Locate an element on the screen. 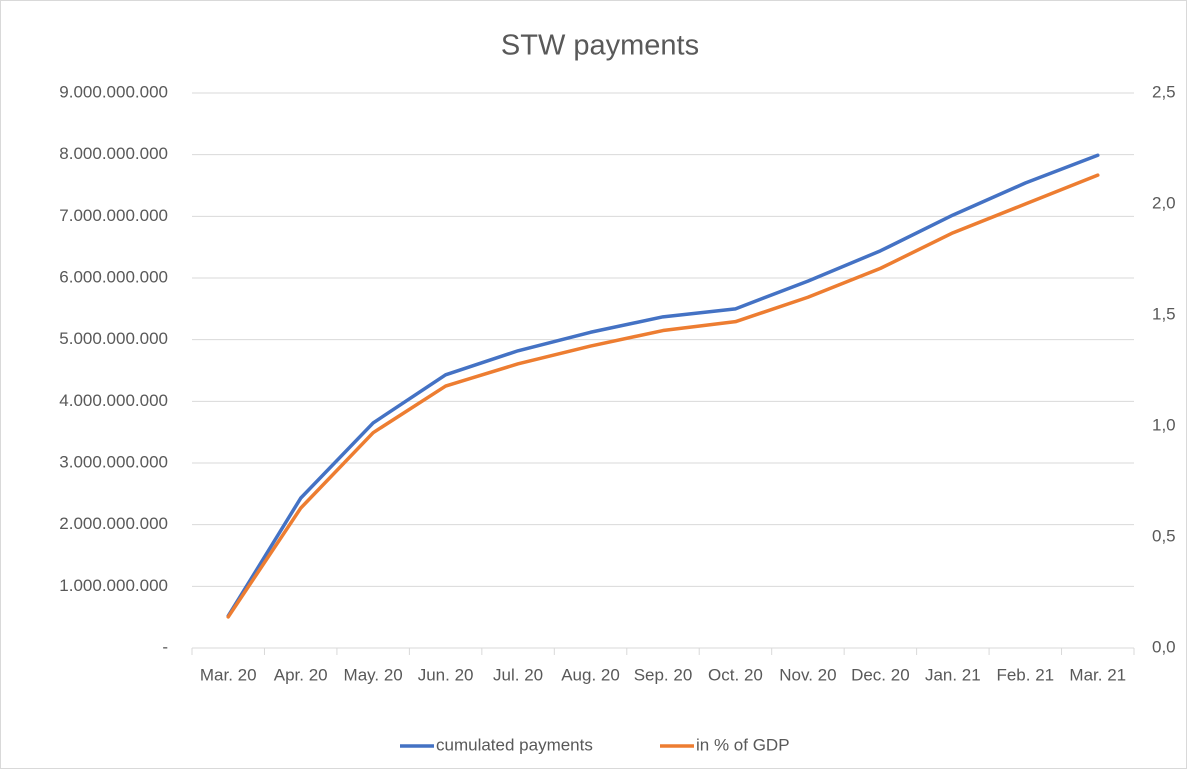  legend-label: in % of GDP is located at coordinates (743, 744).